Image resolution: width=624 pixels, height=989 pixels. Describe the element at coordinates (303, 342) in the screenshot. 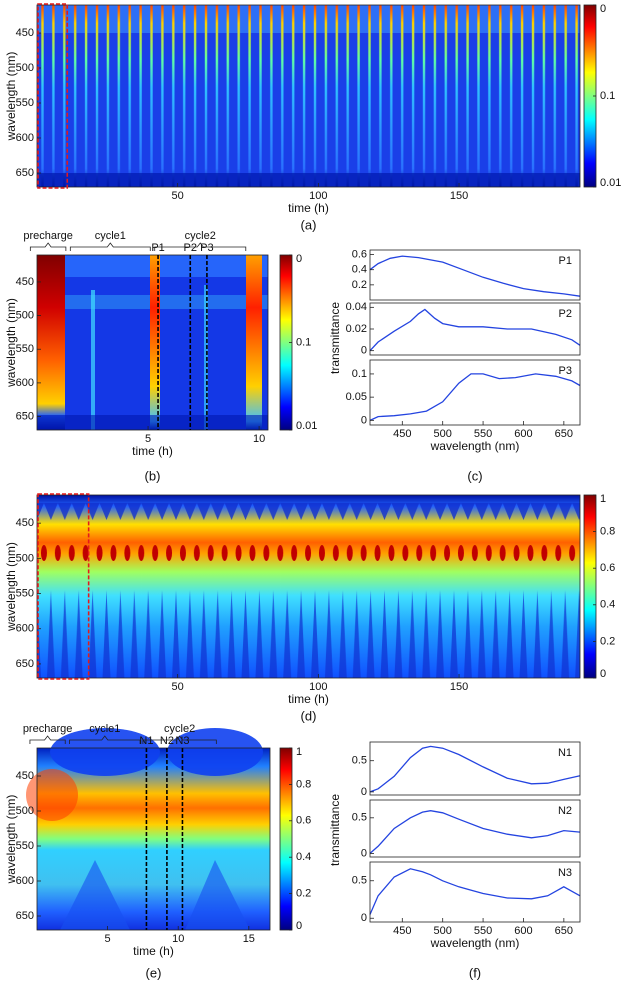

I see `colorbar-tick-label: 0.1` at that location.